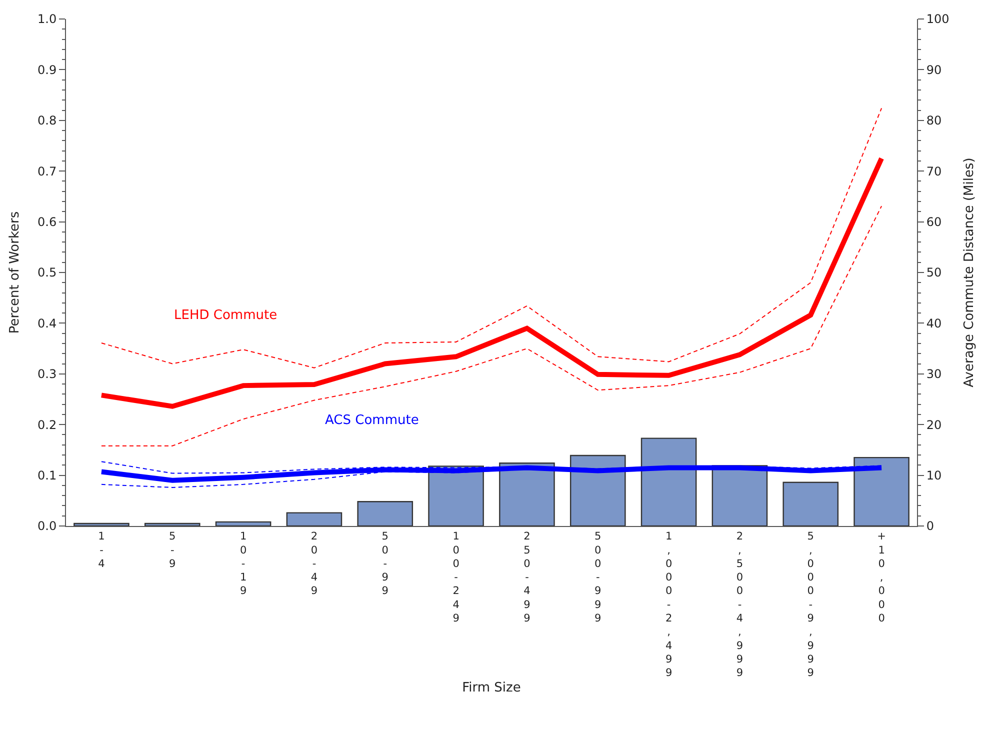  Describe the element at coordinates (47, 526) in the screenshot. I see `y-tick-label: 0.0` at that location.